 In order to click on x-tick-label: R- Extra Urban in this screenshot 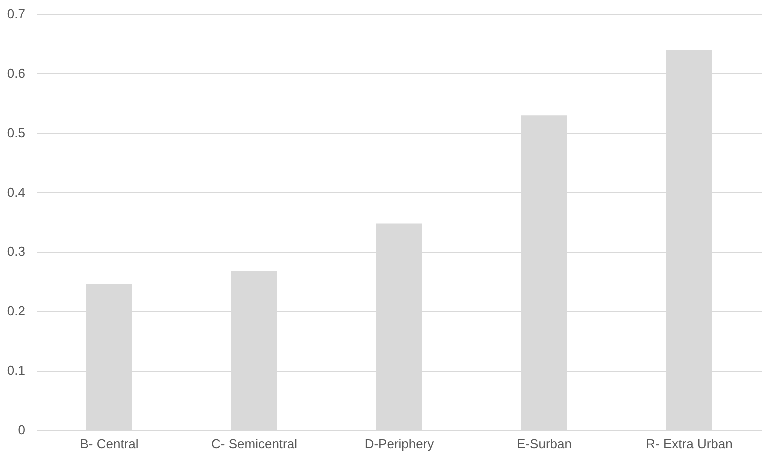, I will do `click(689, 444)`.